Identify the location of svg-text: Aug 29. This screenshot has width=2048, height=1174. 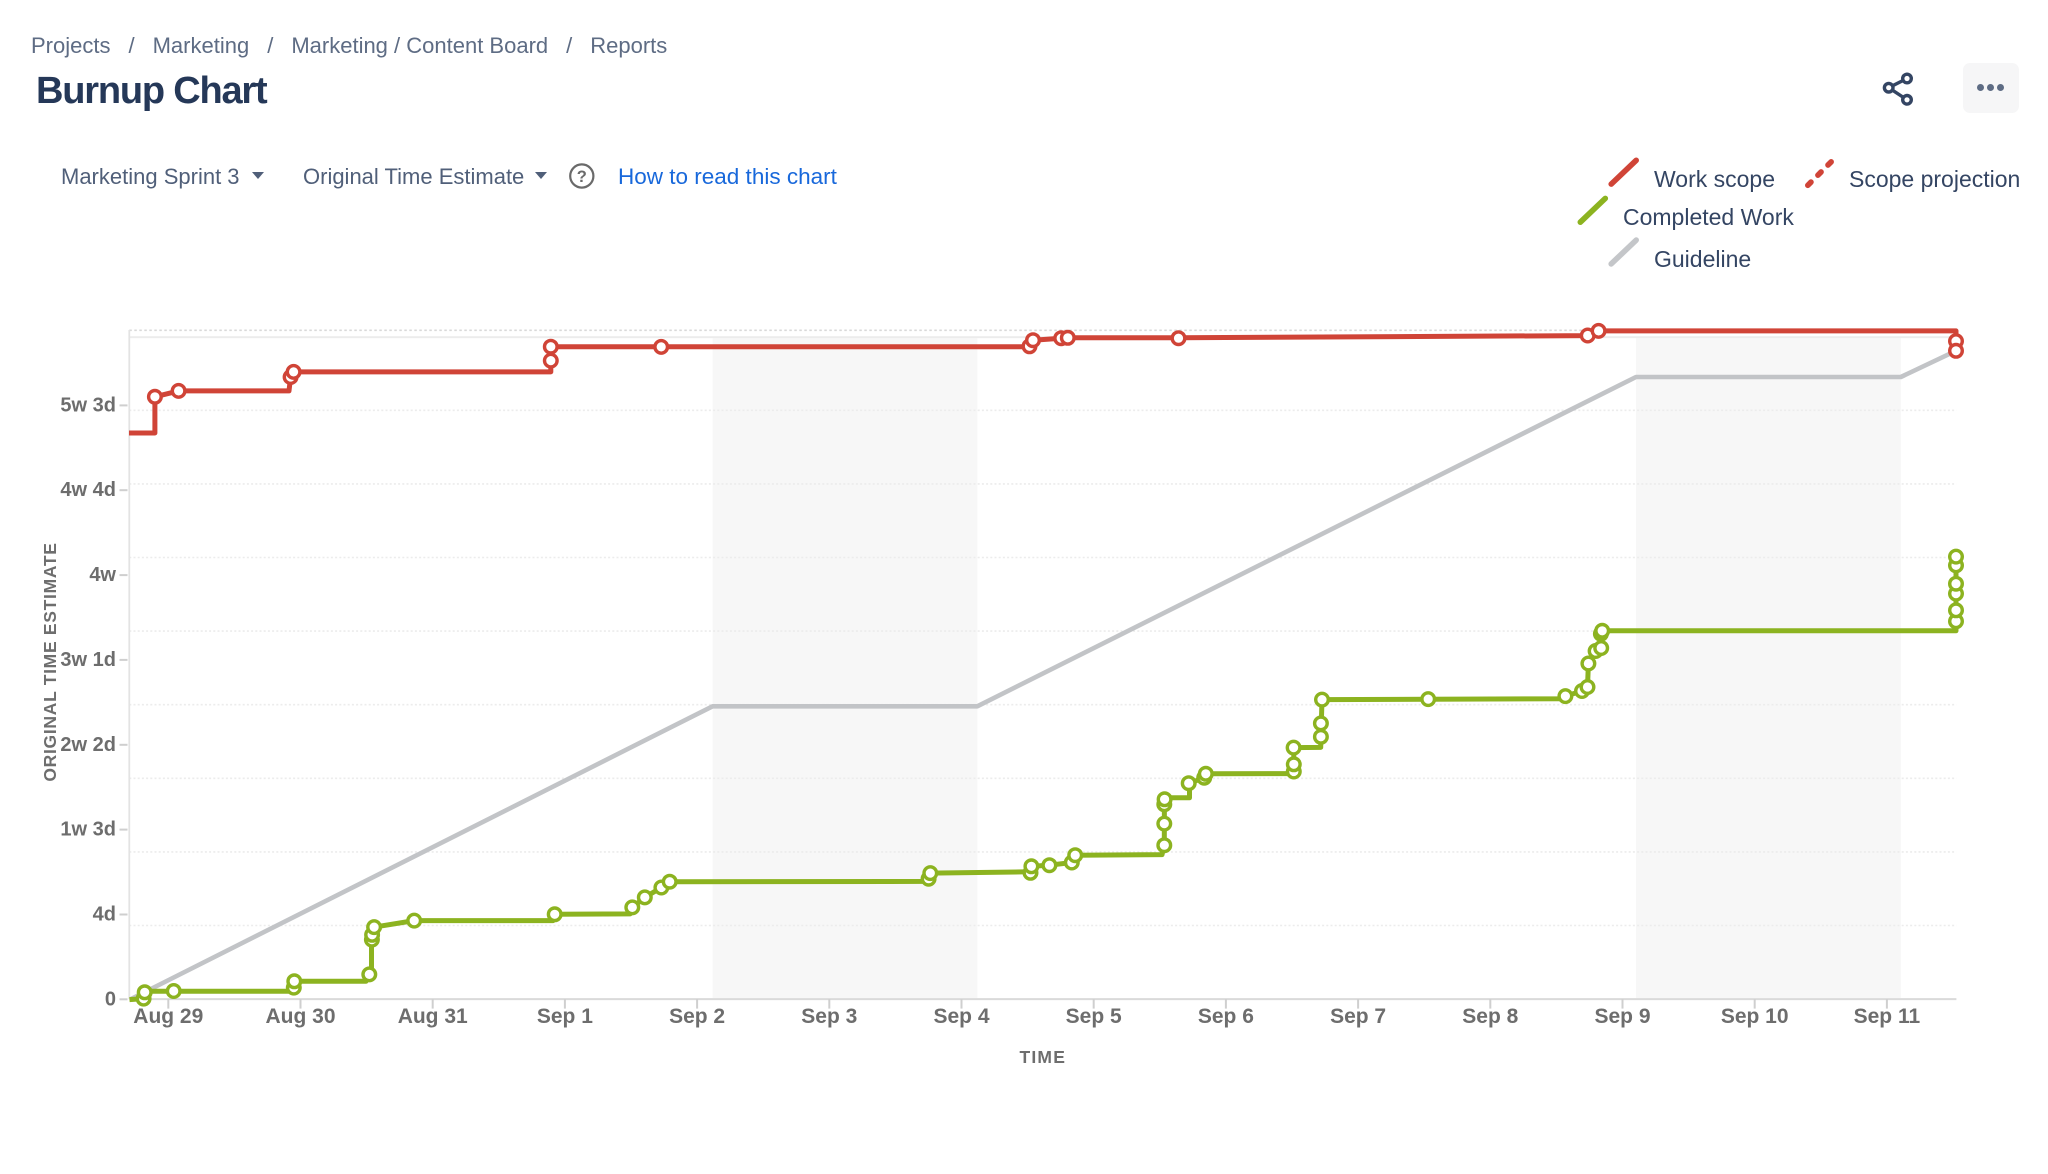
(168, 1016).